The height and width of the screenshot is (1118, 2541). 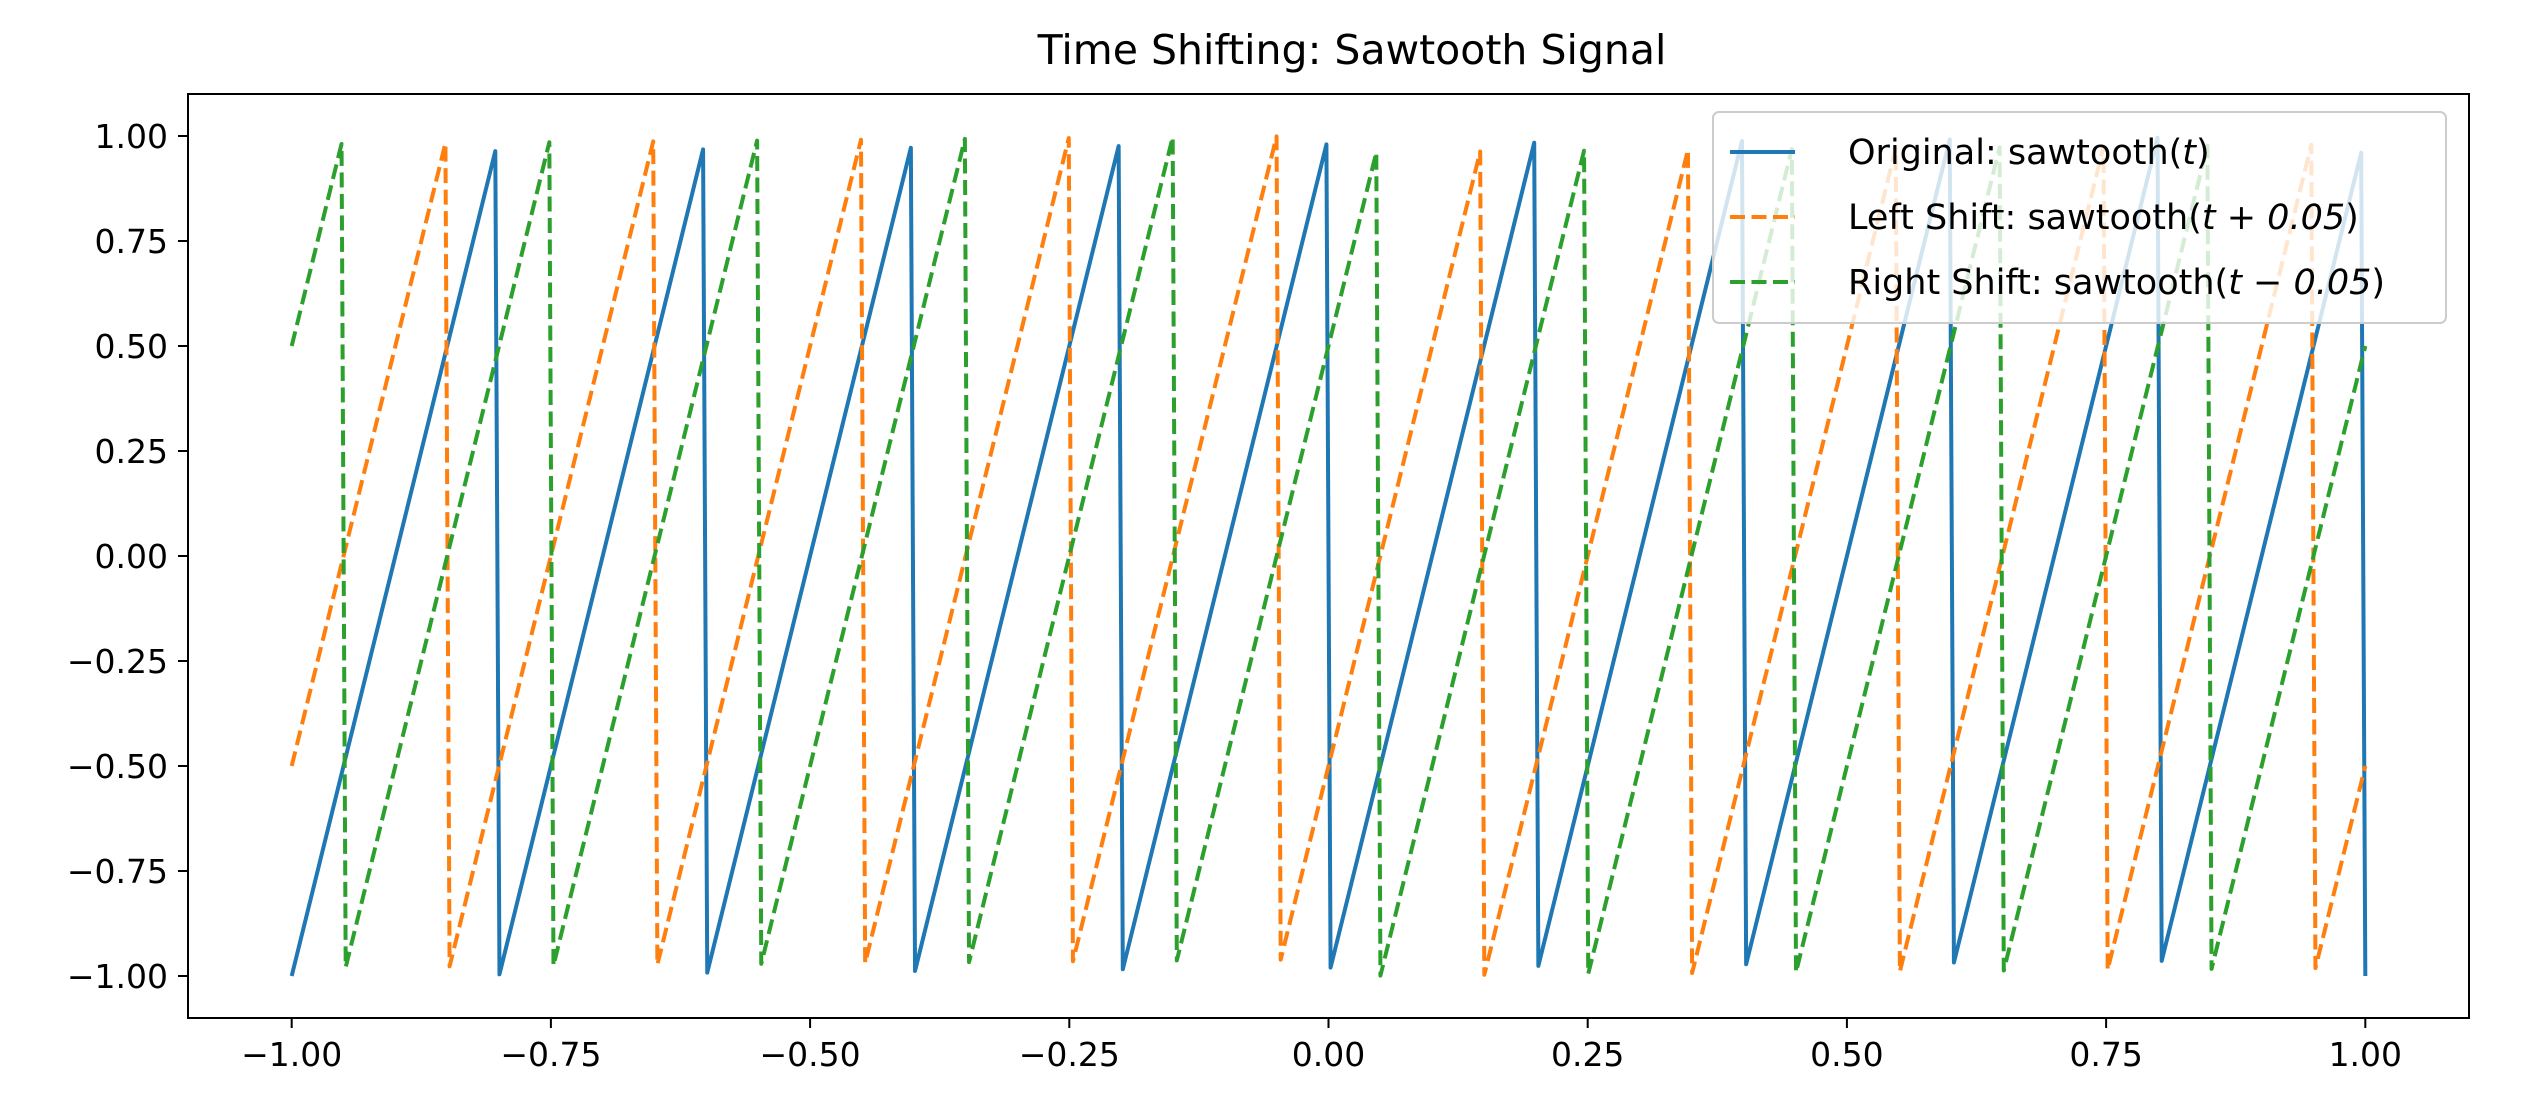 I want to click on legend-box, so click(x=2079, y=217).